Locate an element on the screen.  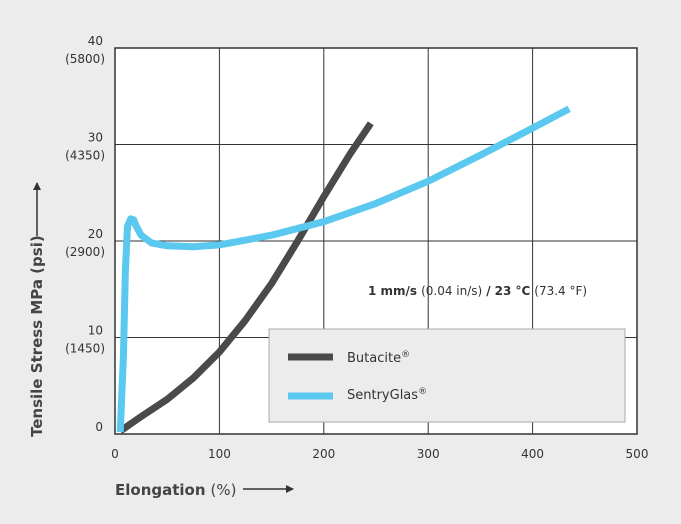
x-axis-title: Elongation (%) is located at coordinates (176, 490).